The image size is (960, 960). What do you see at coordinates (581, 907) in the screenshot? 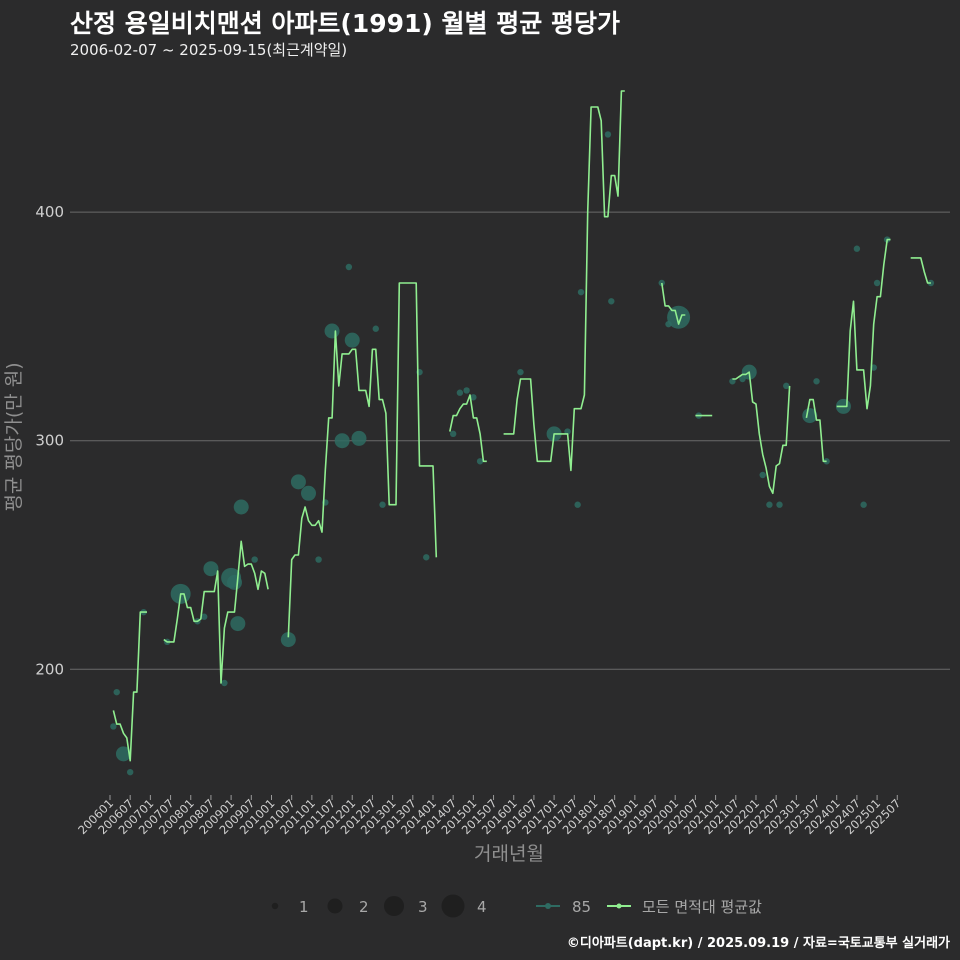
I see `legend-85-label: 85` at bounding box center [581, 907].